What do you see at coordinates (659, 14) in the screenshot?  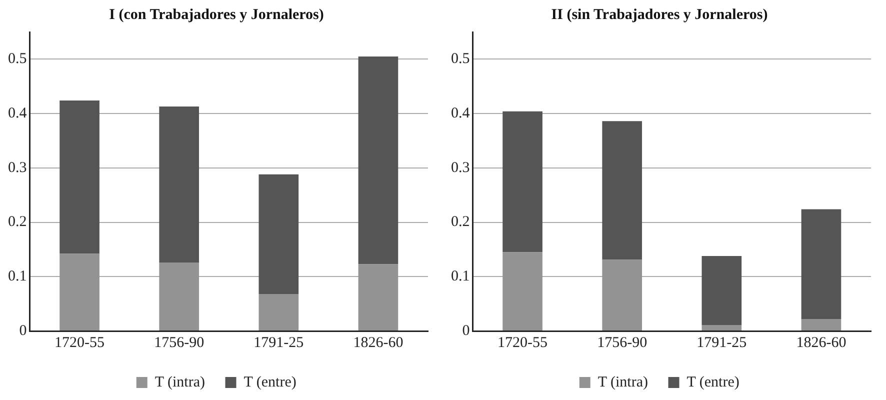 I see `chart-title: II (sin Trabajadores y Jornaleros)` at bounding box center [659, 14].